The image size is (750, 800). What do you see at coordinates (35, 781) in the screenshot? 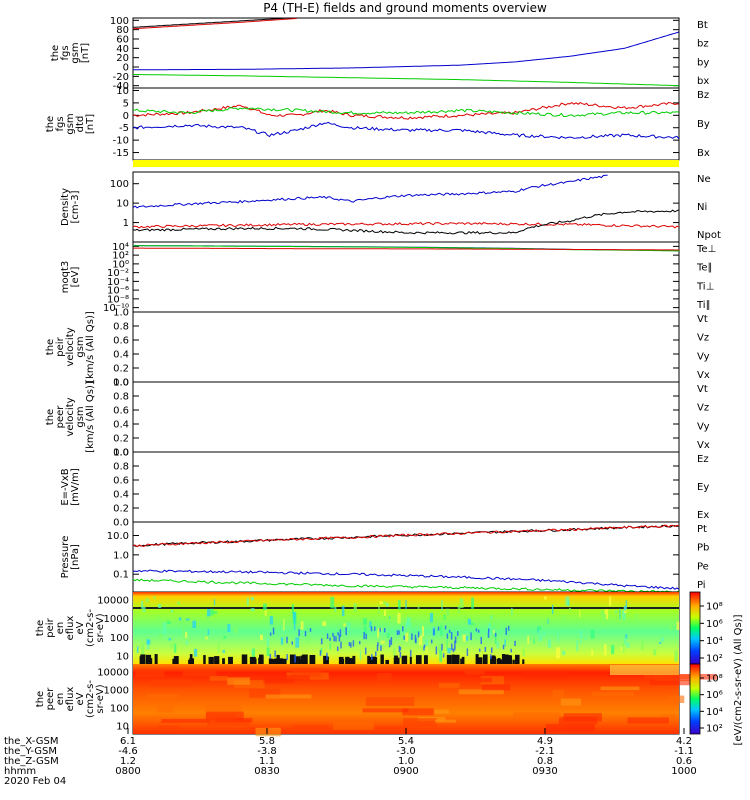
I see `x-axis-row-label: 2020 Feb 04` at bounding box center [35, 781].